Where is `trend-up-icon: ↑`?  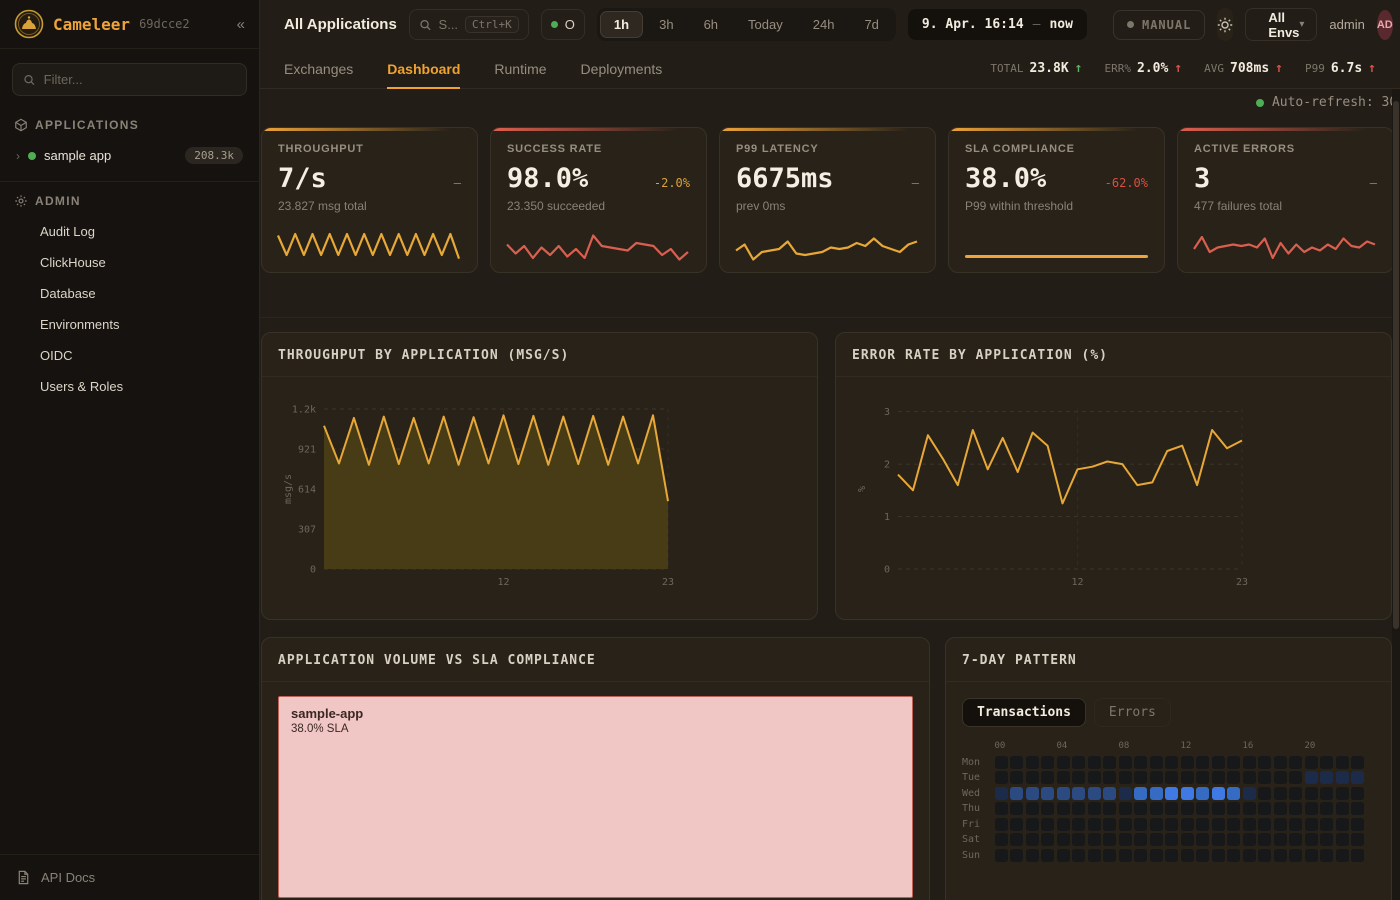 trend-up-icon: ↑ is located at coordinates (1372, 68).